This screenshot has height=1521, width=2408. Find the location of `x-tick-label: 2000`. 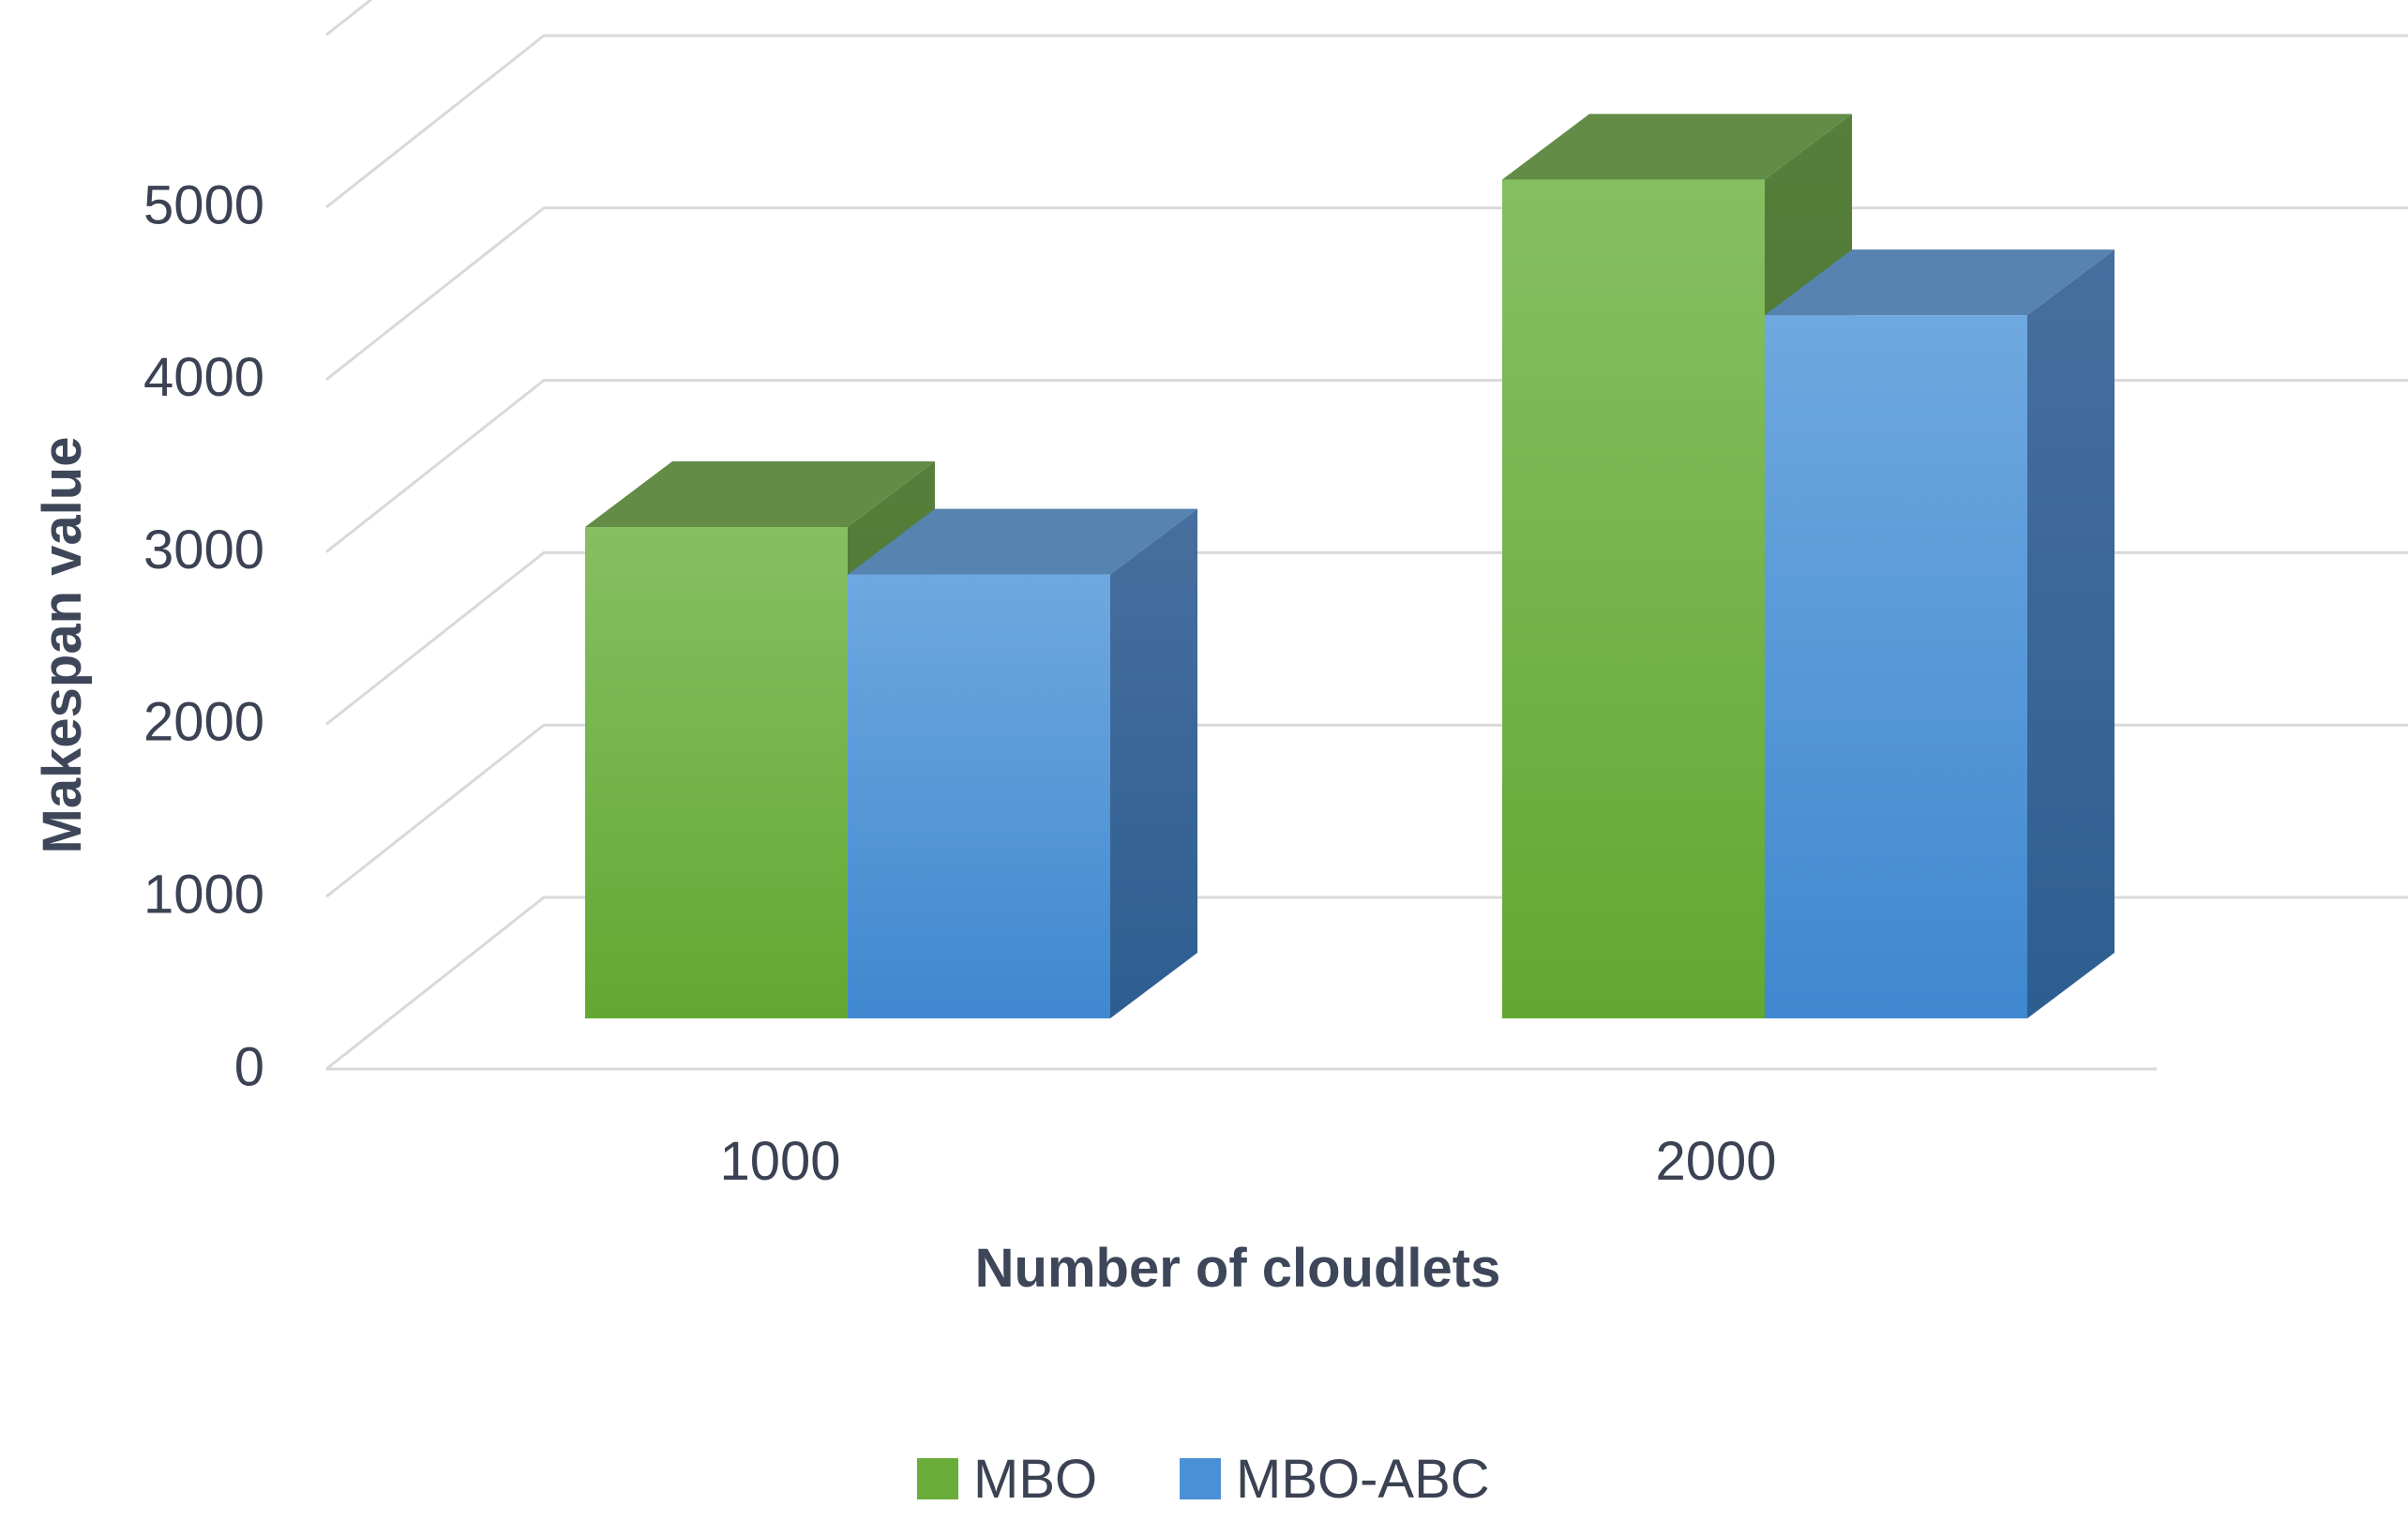

x-tick-label: 2000 is located at coordinates (1715, 1161).